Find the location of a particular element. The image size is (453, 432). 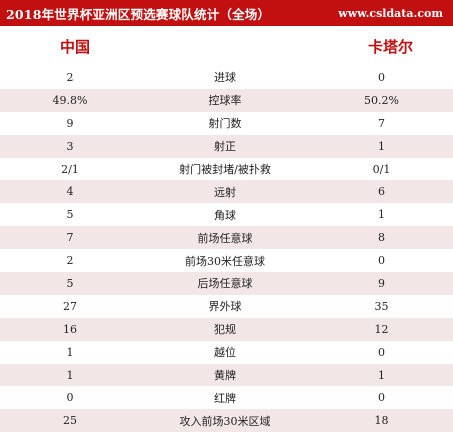

stat-label: 远射 is located at coordinates (225, 192).